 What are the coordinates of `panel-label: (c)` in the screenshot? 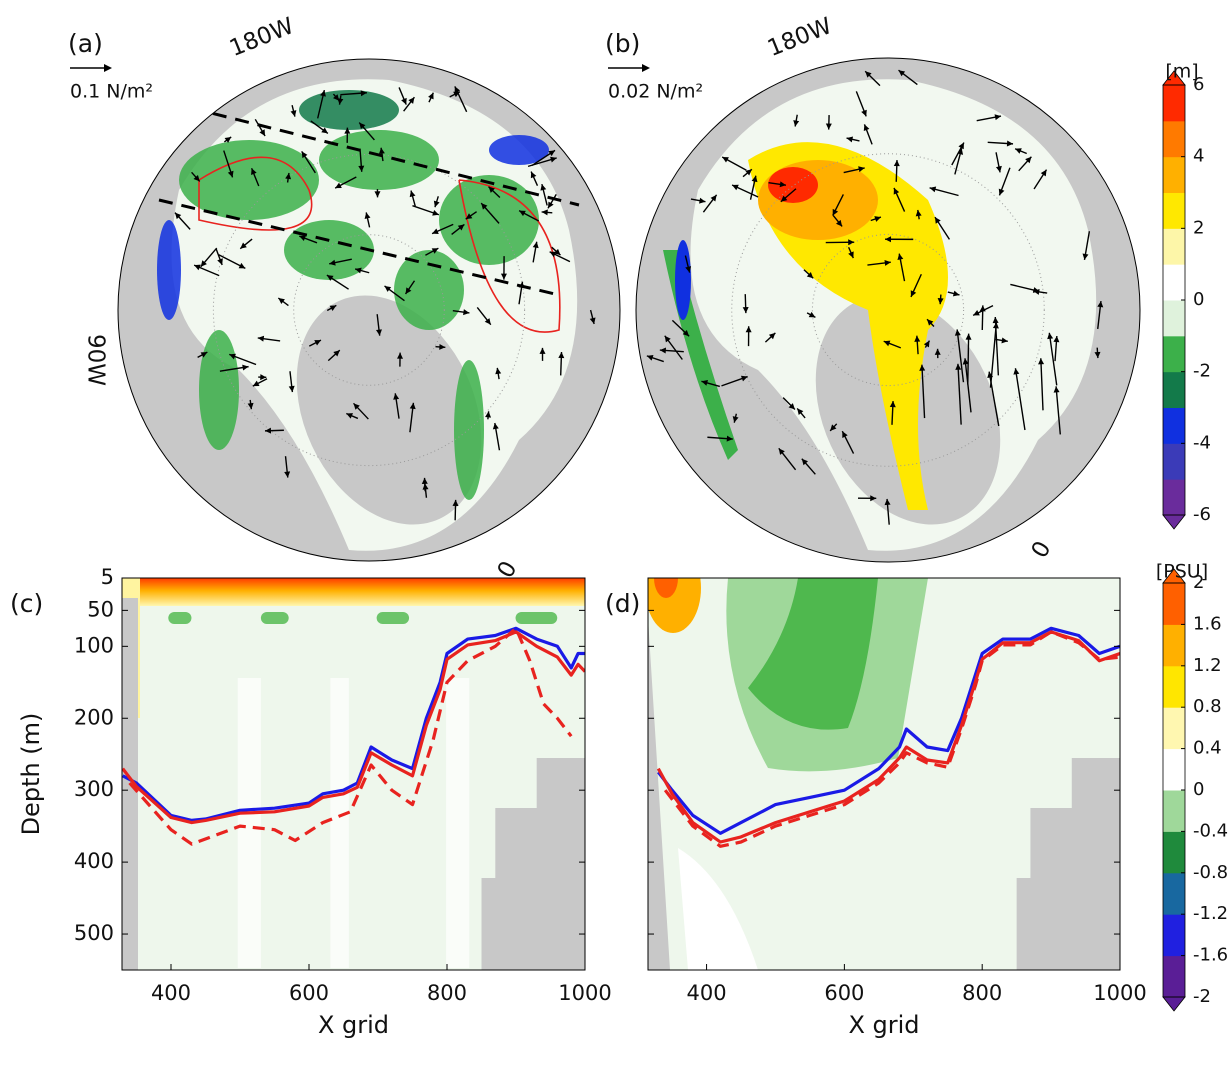 It's located at (26, 603).